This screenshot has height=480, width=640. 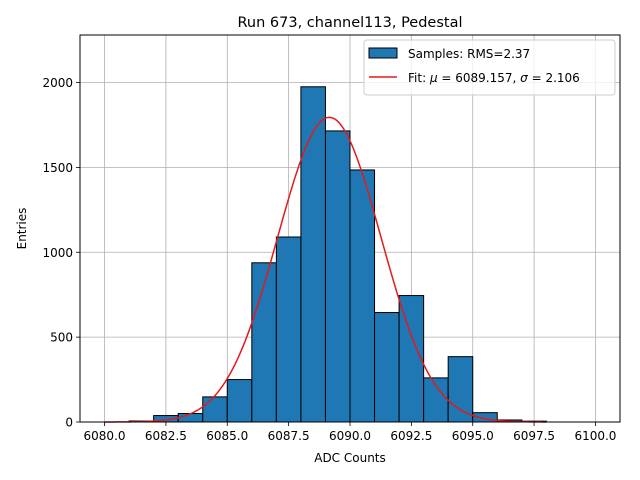 I want to click on x-tick-label: 6080.0, so click(x=105, y=436).